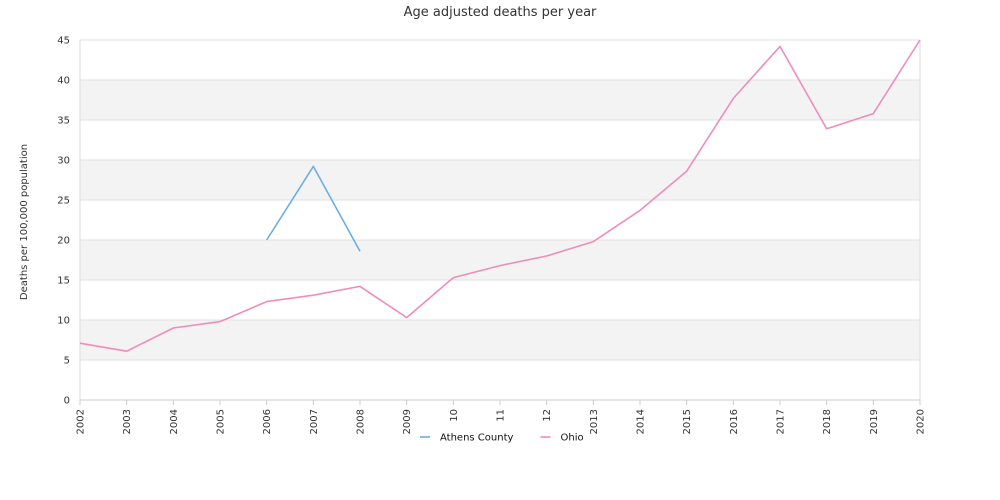  What do you see at coordinates (734, 421) in the screenshot?
I see `x-tick-label: 2016` at bounding box center [734, 421].